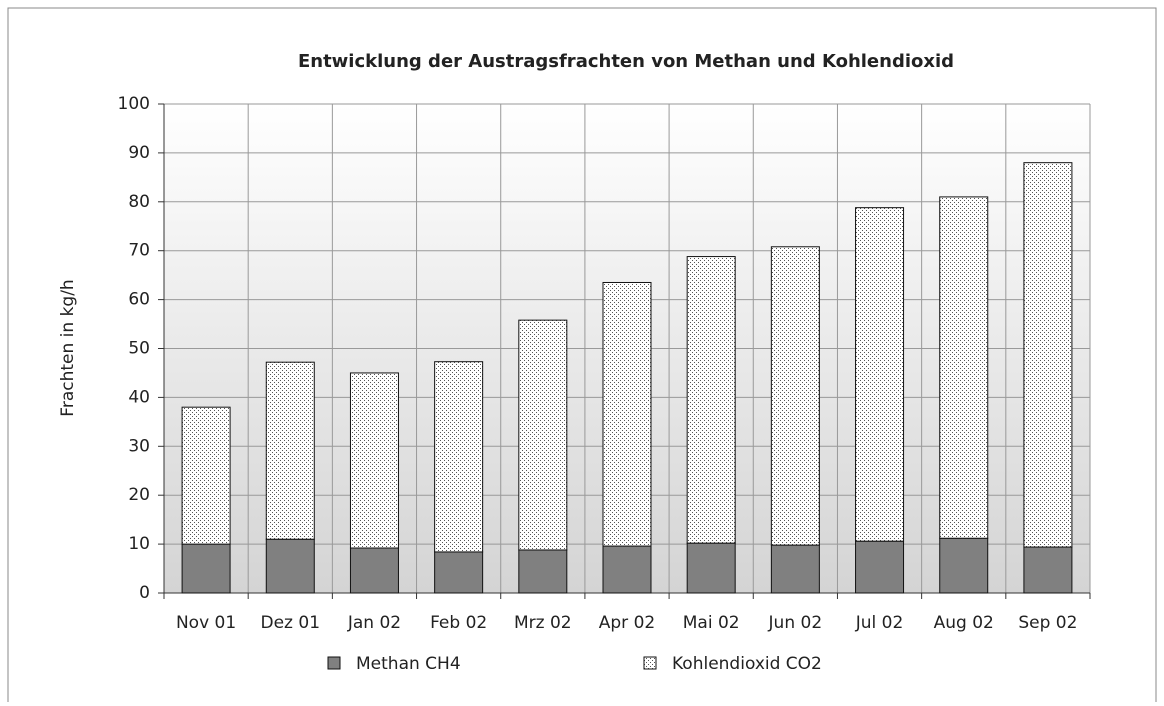 This screenshot has width=1164, height=706. What do you see at coordinates (139, 397) in the screenshot?
I see `y-tick-label: 40` at bounding box center [139, 397].